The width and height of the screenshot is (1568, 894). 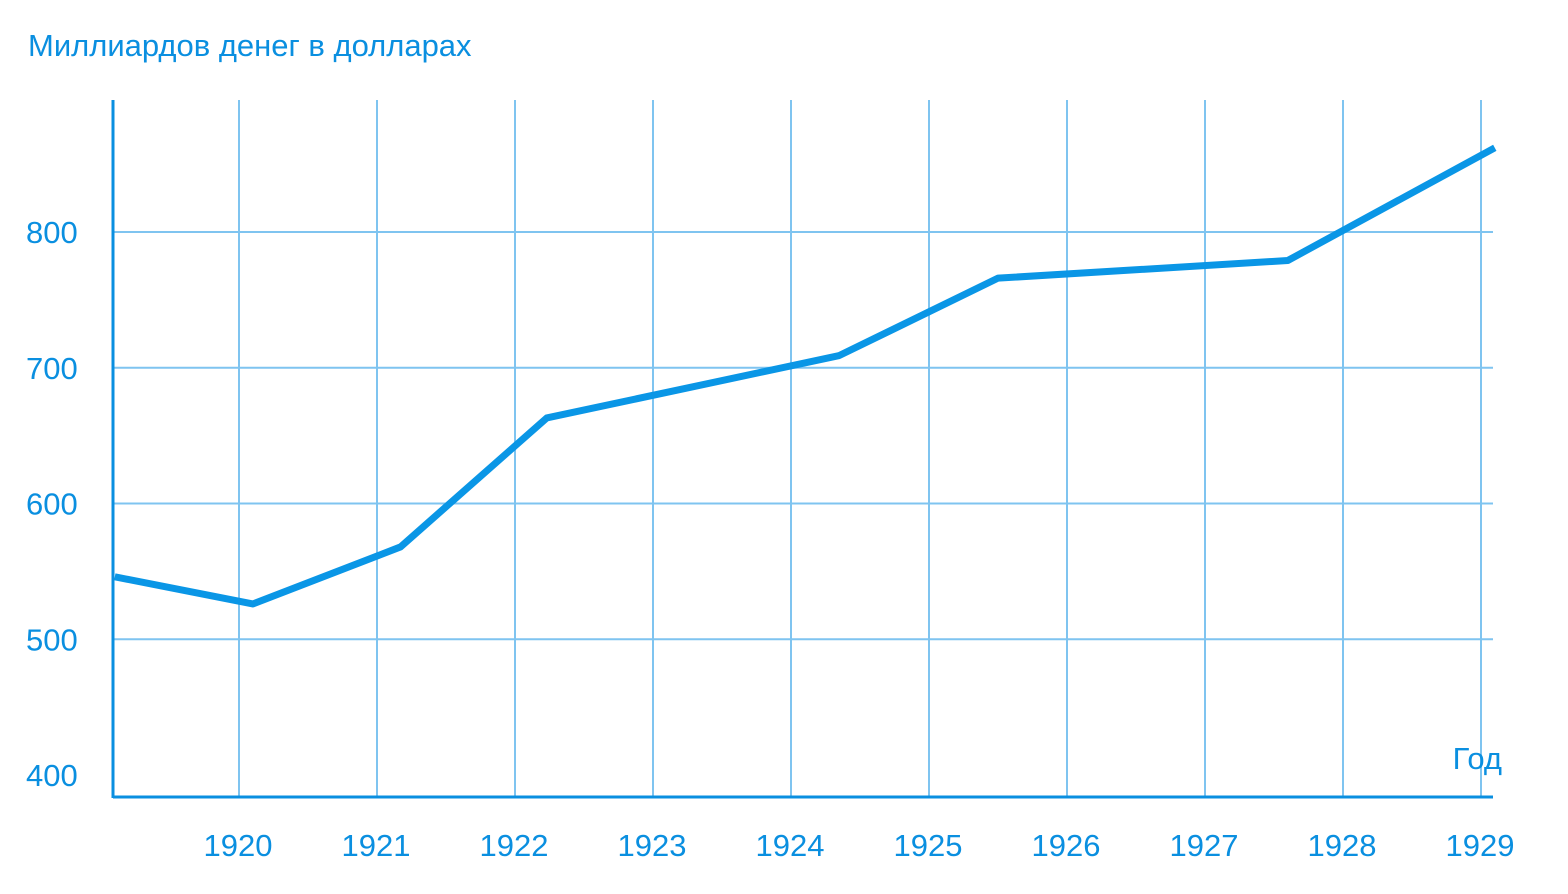 I want to click on y-axis-title: Миллиардов денег в долларах, so click(x=250, y=45).